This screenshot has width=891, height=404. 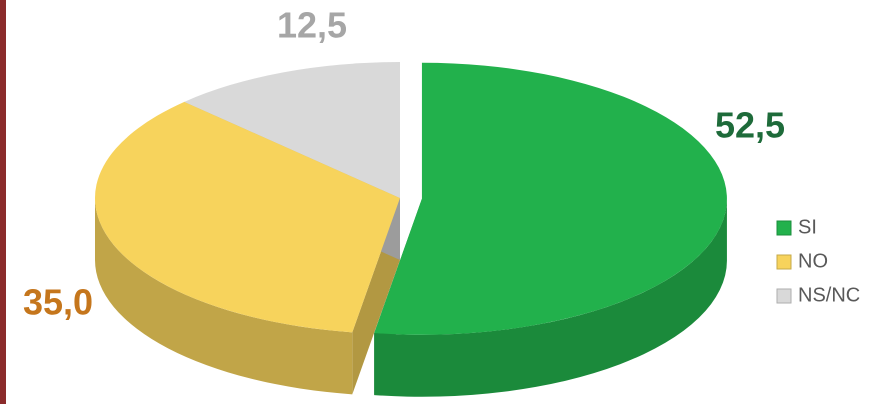 What do you see at coordinates (750, 125) in the screenshot?
I see `value-label: 52,5` at bounding box center [750, 125].